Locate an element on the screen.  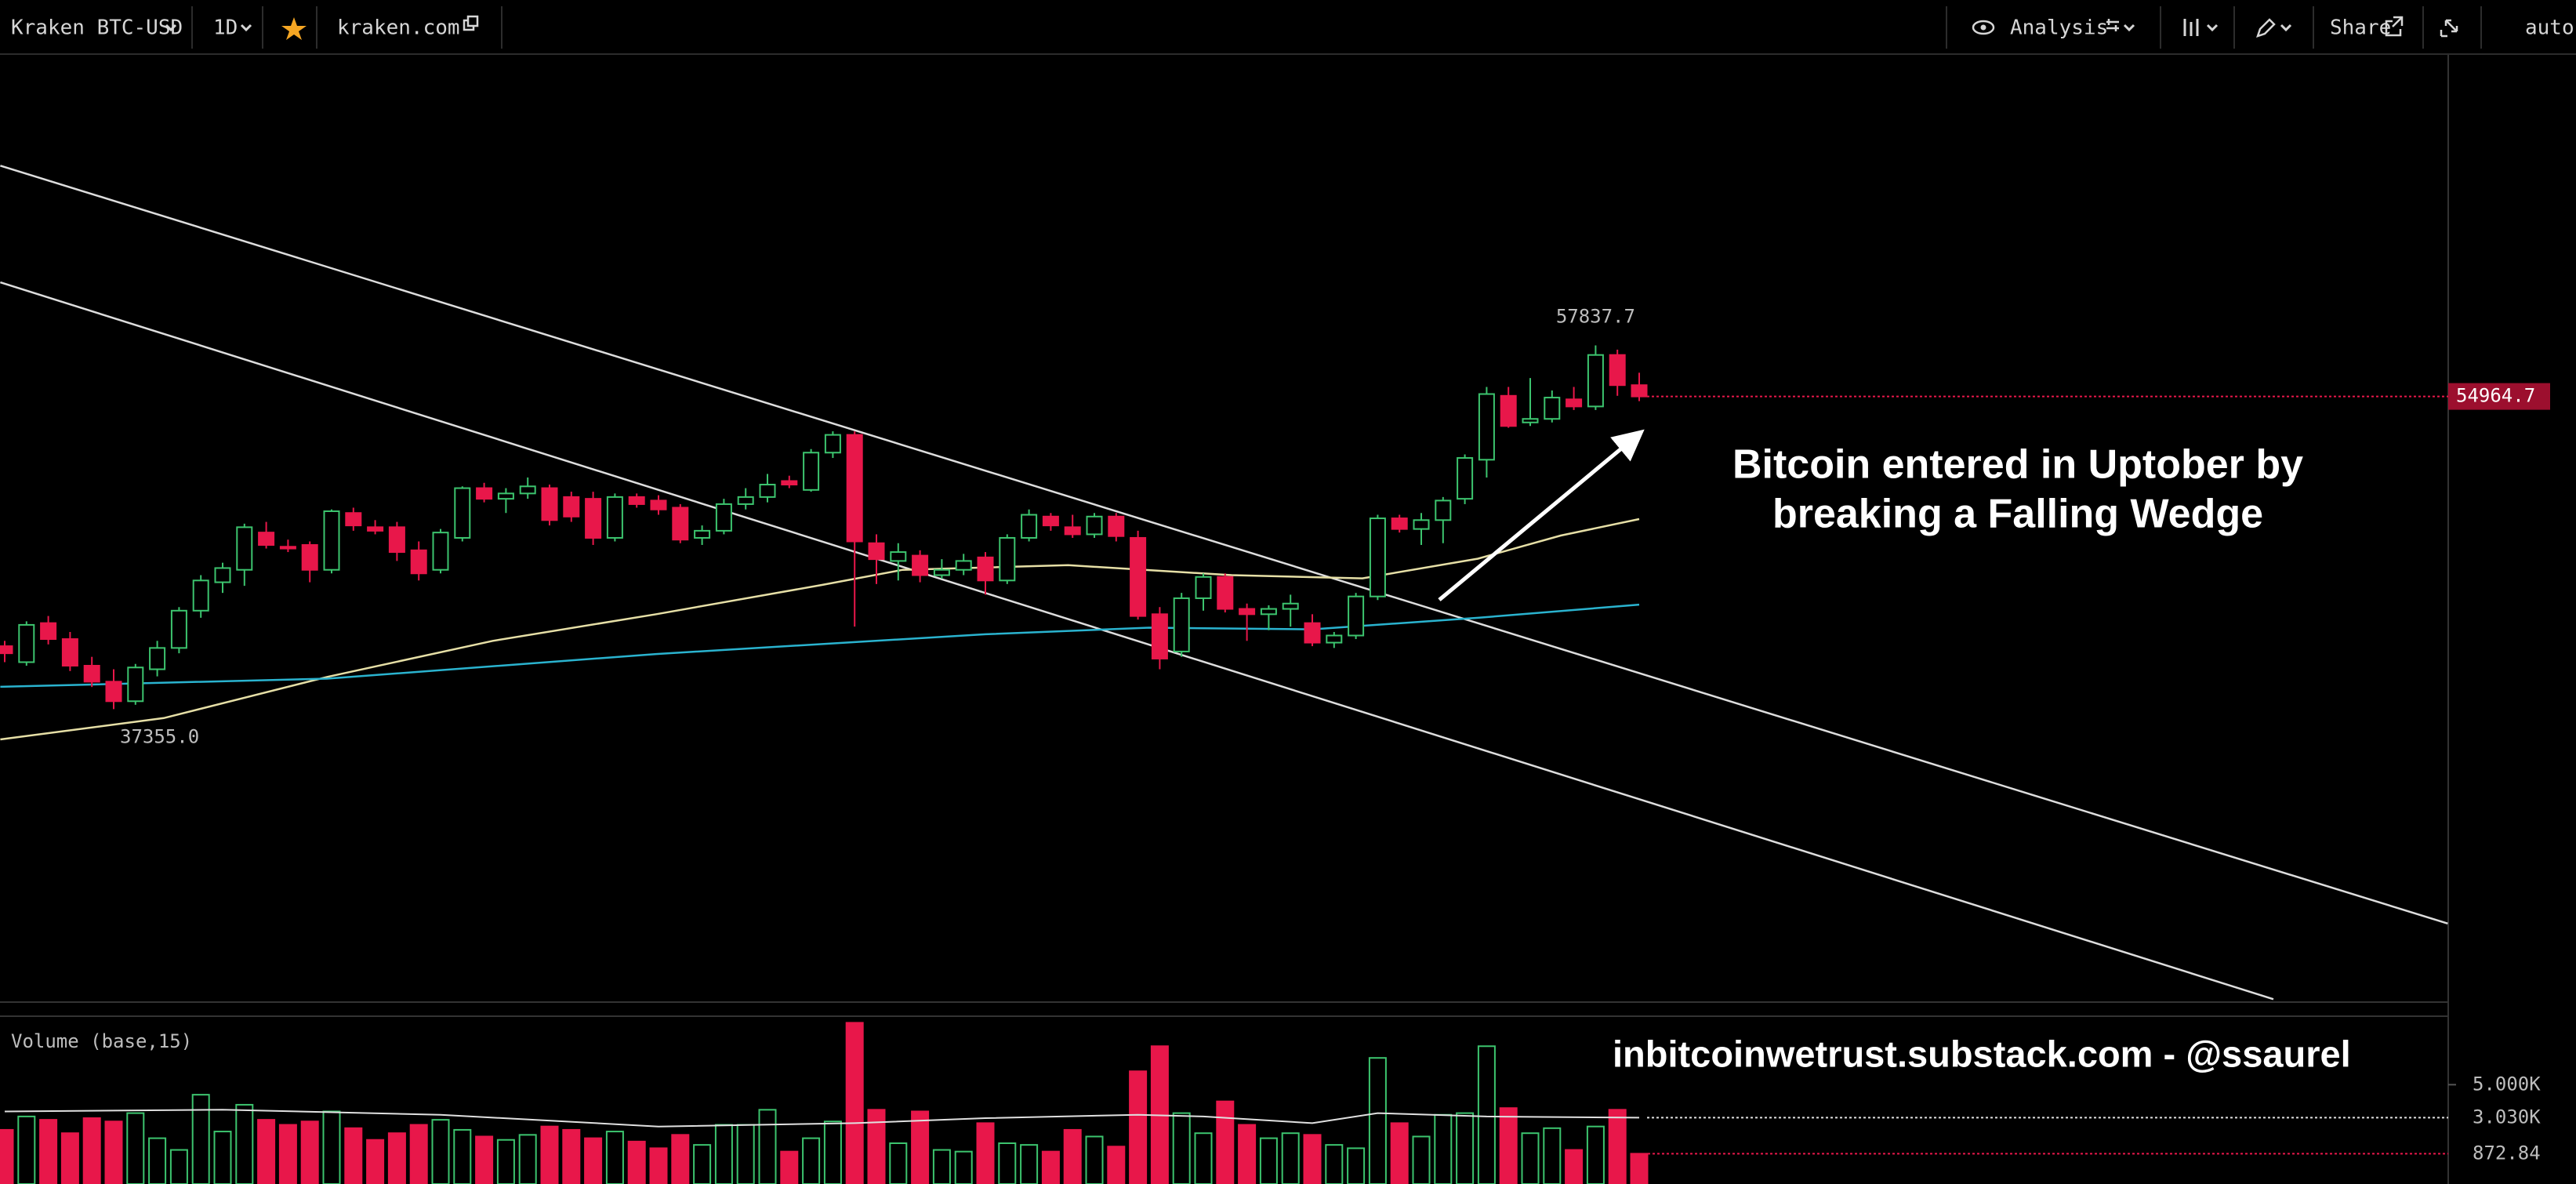
fullscreen-button is located at coordinates (2449, 28).